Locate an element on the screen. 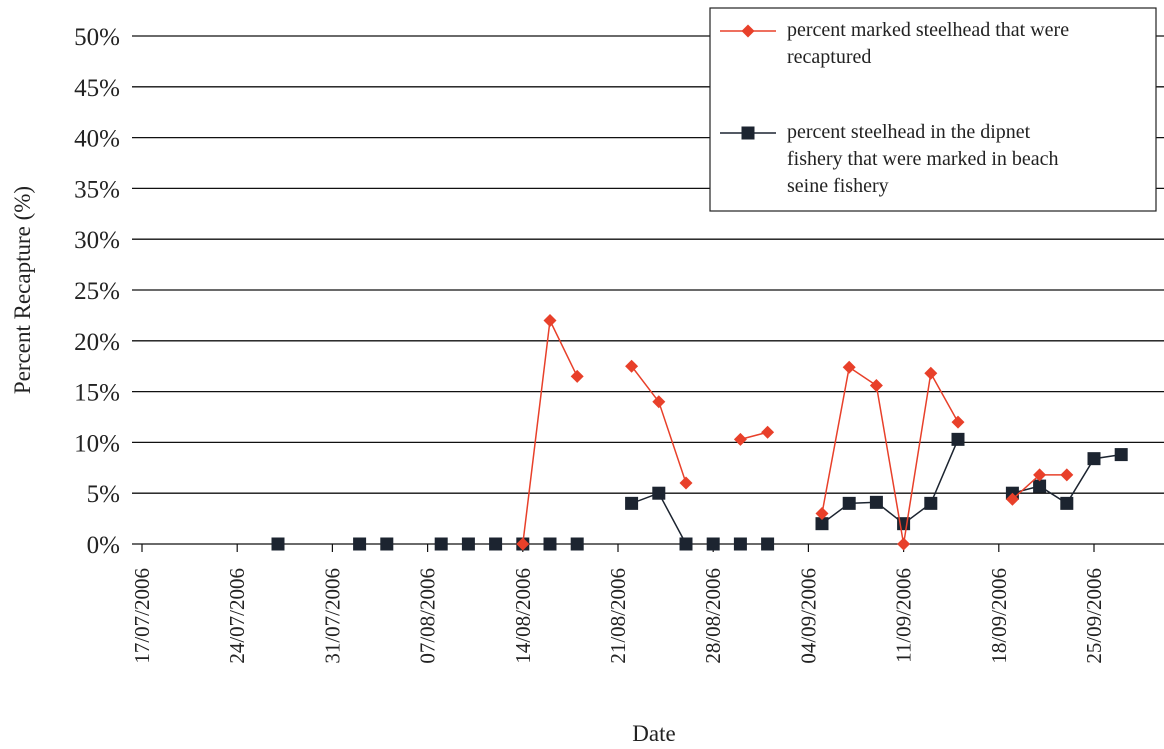 This screenshot has width=1164, height=749. y-tick-label: 45% is located at coordinates (97, 88).